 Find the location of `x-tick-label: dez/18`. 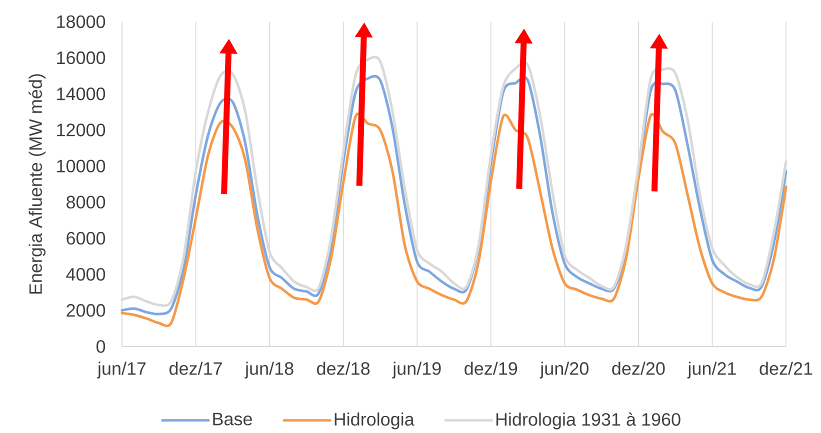

x-tick-label: dez/18 is located at coordinates (343, 368).